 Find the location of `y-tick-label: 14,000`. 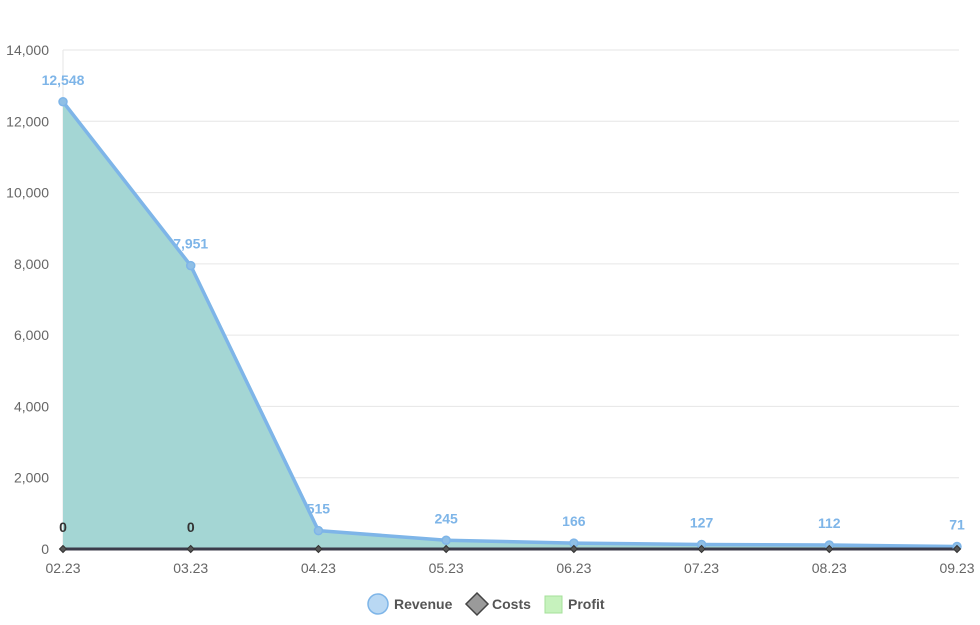

y-tick-label: 14,000 is located at coordinates (27, 50).